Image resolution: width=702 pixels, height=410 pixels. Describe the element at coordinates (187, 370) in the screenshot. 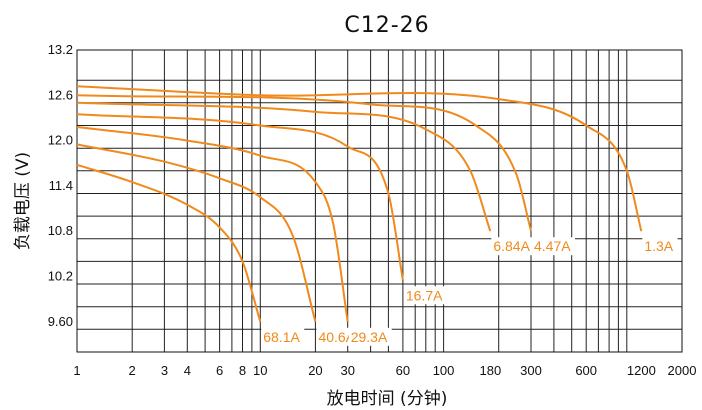

I see `x-tick-label: 4` at that location.